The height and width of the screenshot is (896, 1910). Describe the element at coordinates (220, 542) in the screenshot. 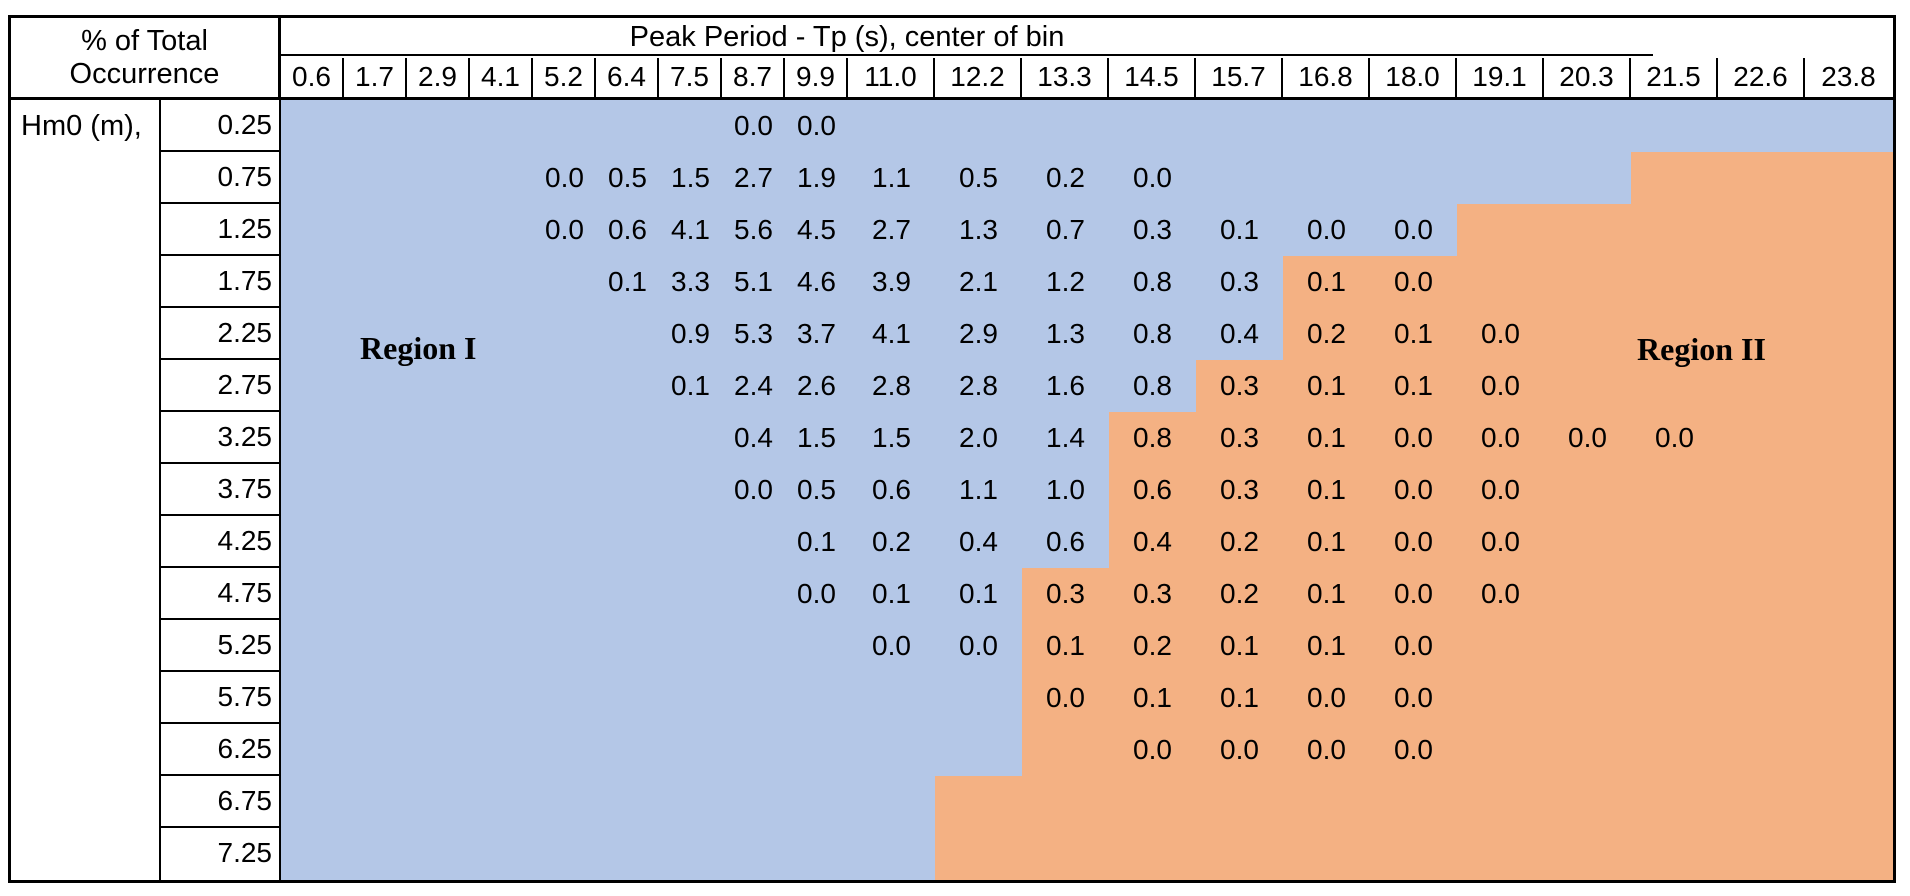

I see `row-header-4.25: 4.25` at that location.